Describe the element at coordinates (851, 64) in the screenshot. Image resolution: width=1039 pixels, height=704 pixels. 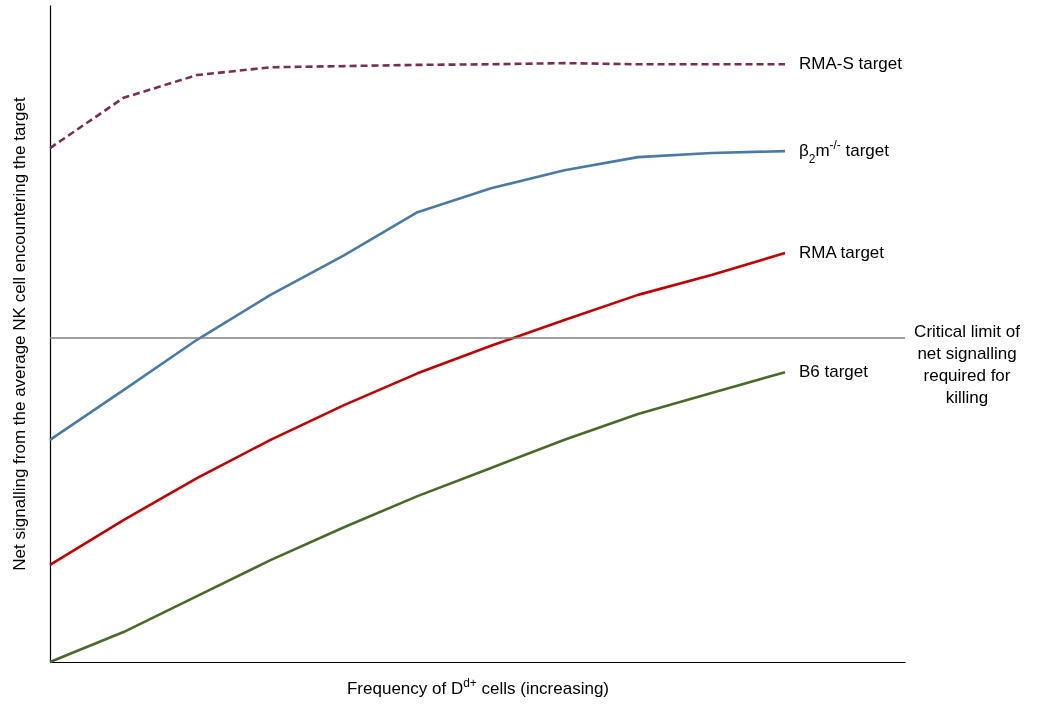
I see `series-label: RMA-S target` at that location.